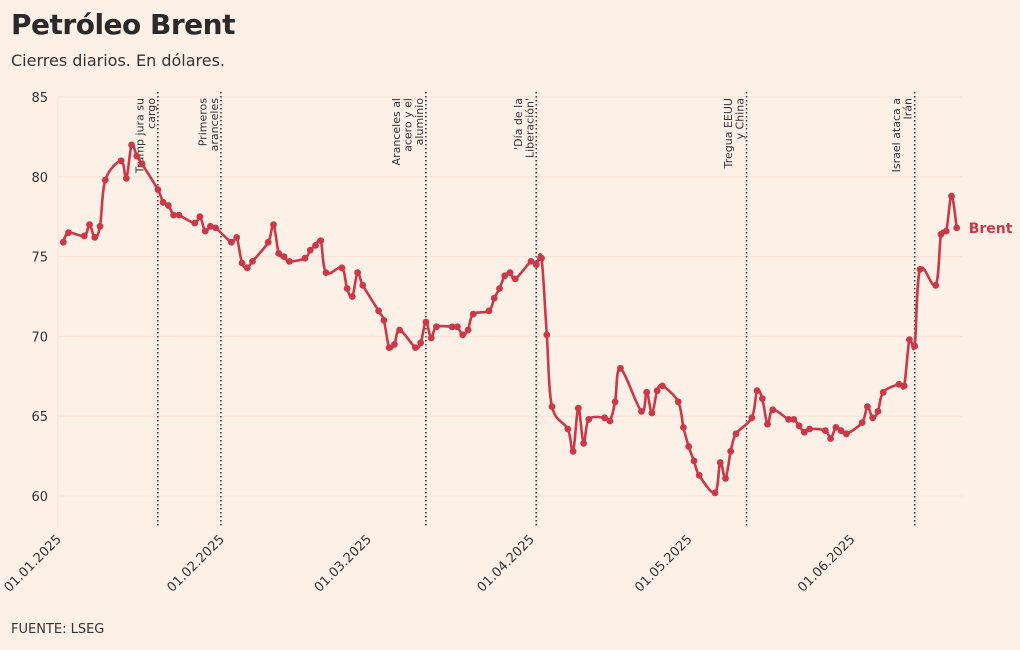  Describe the element at coordinates (151, 113) in the screenshot. I see `event-label: cargo` at that location.